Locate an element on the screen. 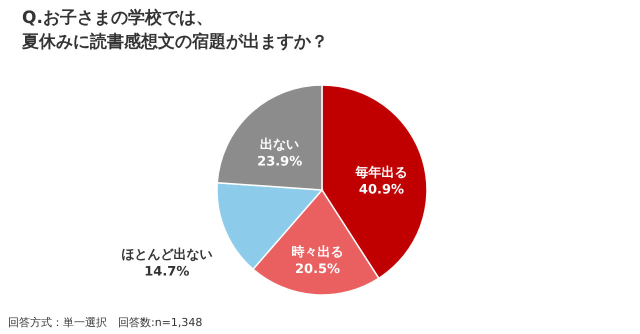  text: 回答方式：単一選択 回答数:n=1,348 is located at coordinates (105, 322).